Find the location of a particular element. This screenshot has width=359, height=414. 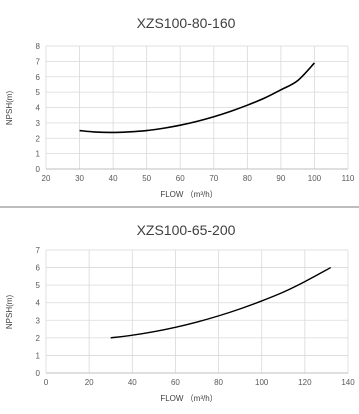

chart-2-x-tick-label: 60 is located at coordinates (175, 382).